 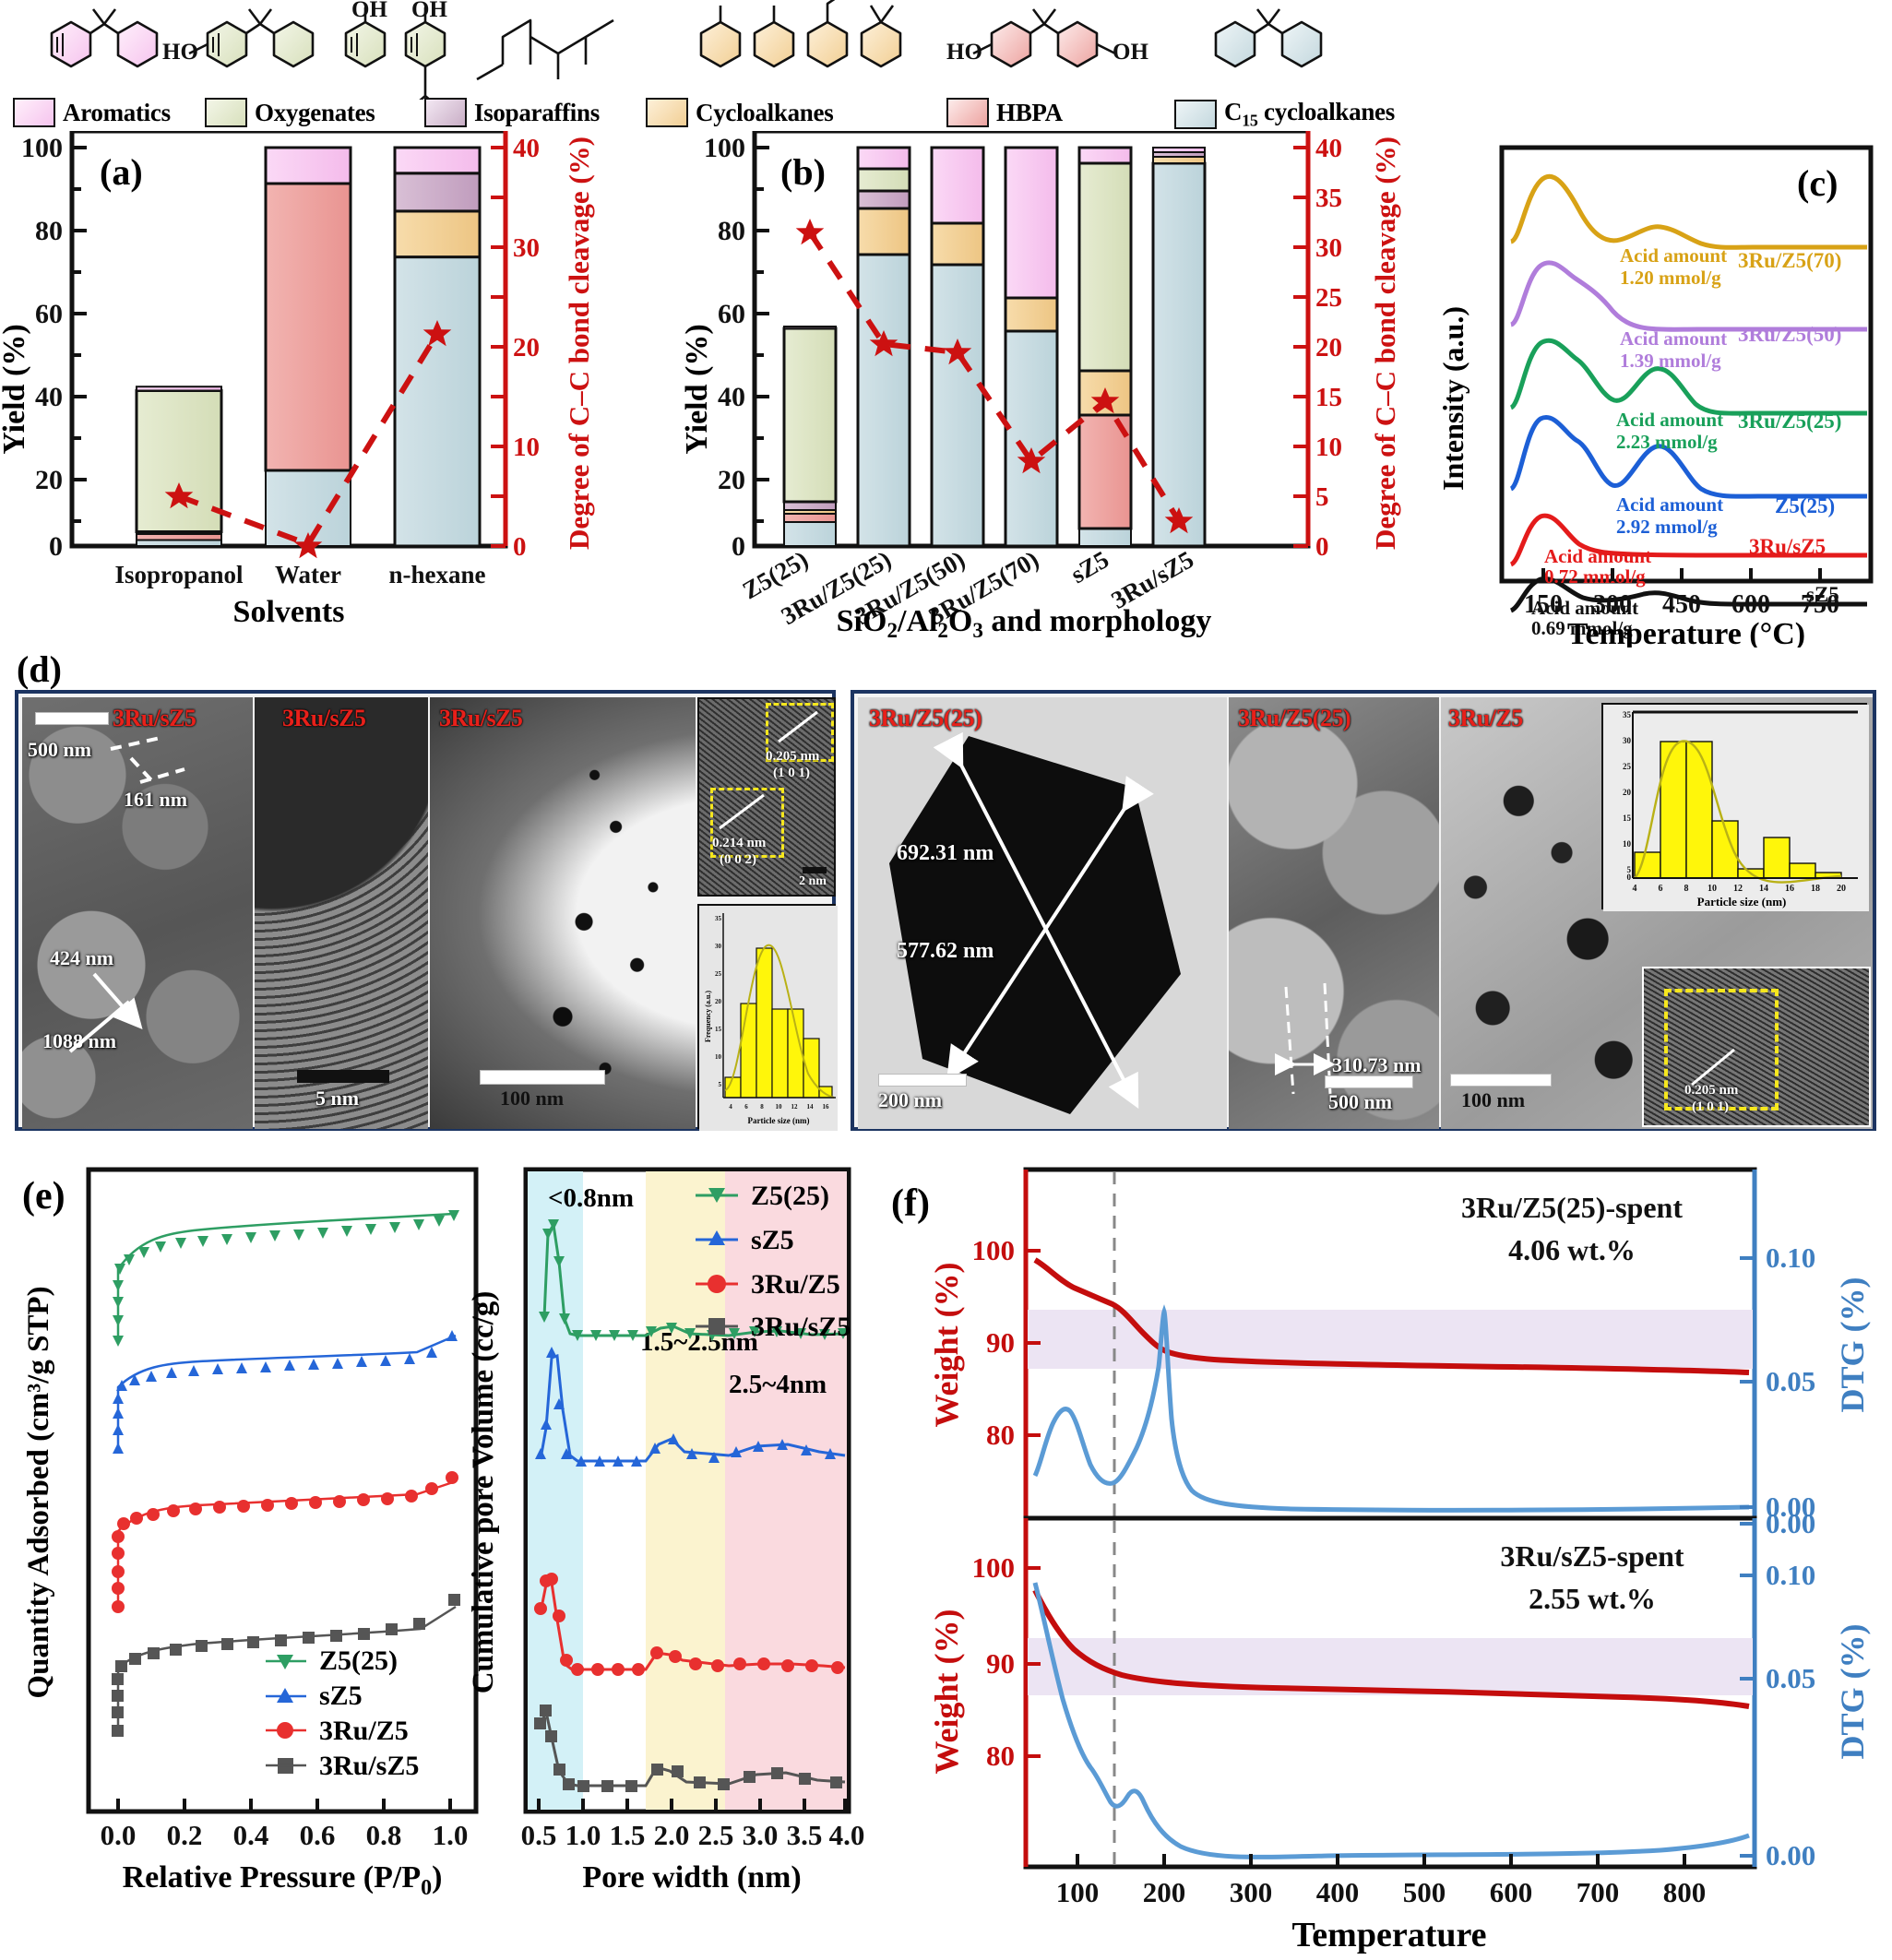 I want to click on panel-e-left-legend: Z5(25) sZ5 3Ru/Z5 3Ru/sZ5, so click(x=342, y=1713).